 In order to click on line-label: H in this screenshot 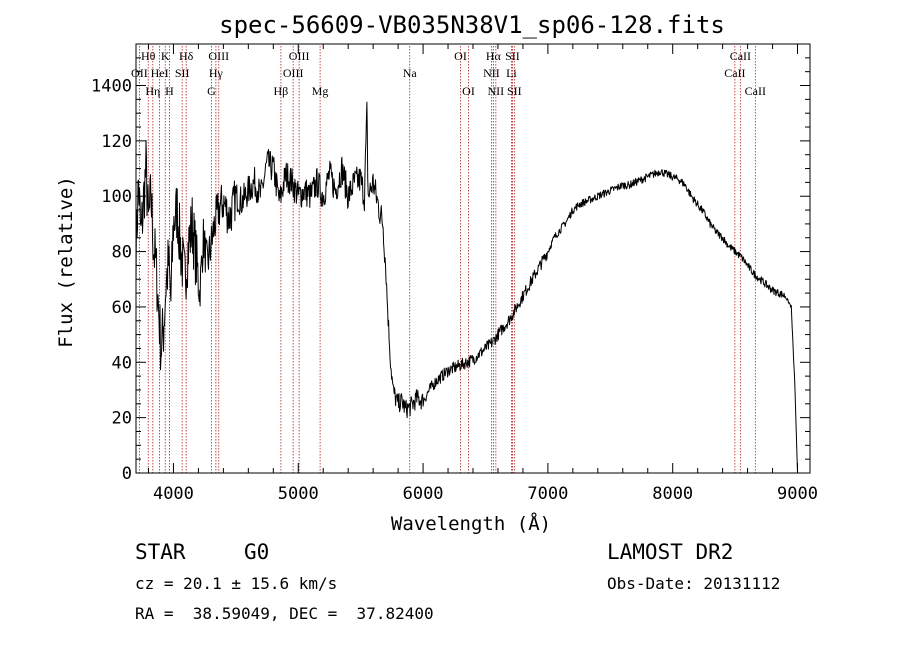, I will do `click(169, 91)`.